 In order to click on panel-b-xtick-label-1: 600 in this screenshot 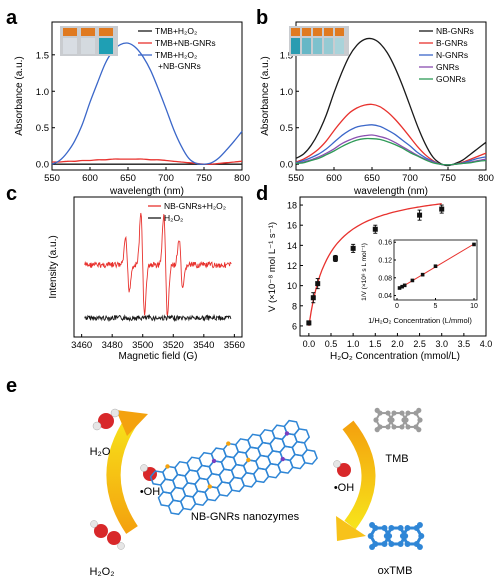, I will do `click(334, 178)`.